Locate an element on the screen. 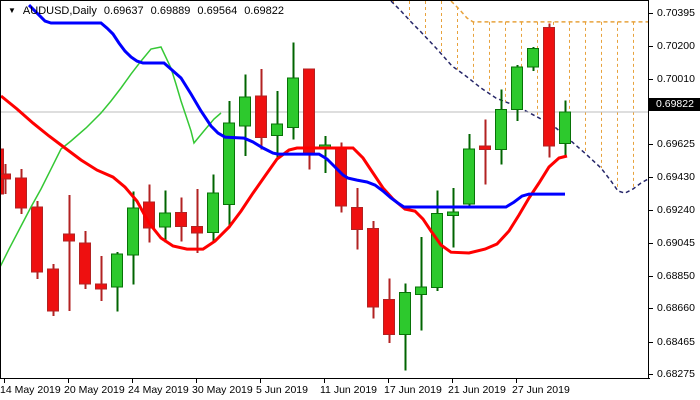  date-tick-label: 24 May 2019 is located at coordinates (158, 390).